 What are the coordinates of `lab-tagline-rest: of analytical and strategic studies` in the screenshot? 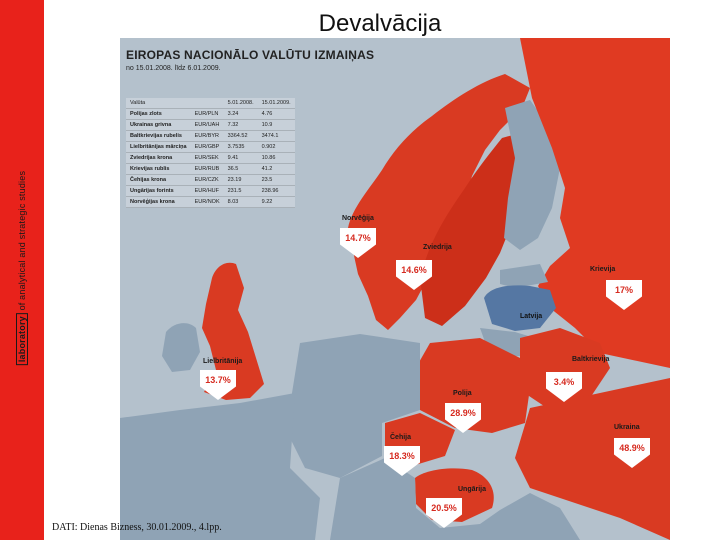 It's located at (22, 242).